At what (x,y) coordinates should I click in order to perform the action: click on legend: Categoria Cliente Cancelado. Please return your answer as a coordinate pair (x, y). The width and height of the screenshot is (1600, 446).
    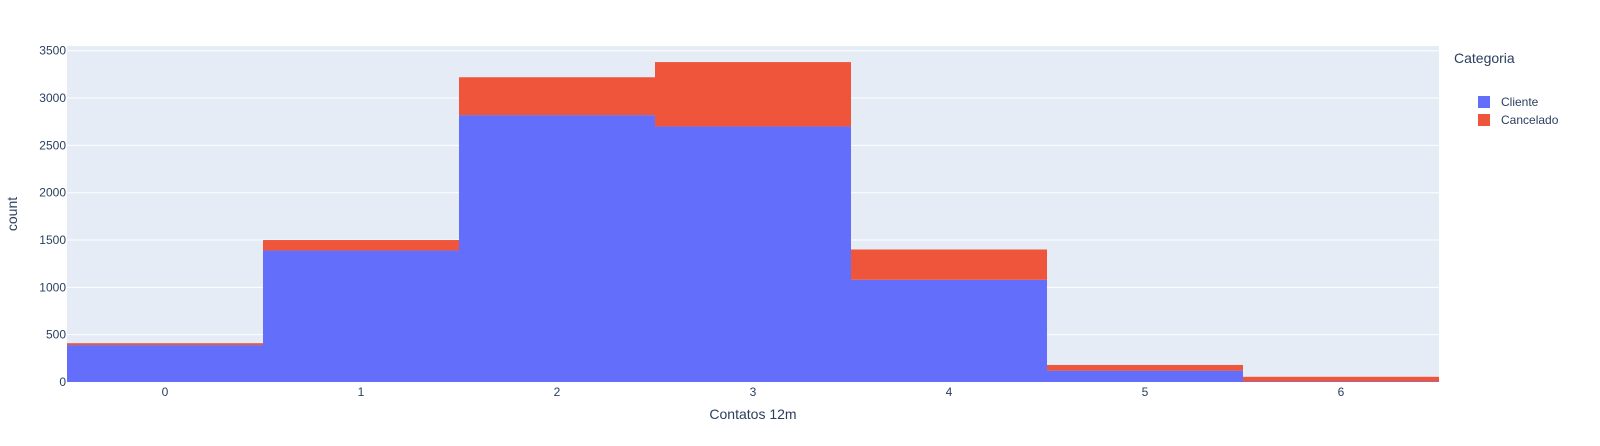
    Looking at the image, I should click on (1506, 88).